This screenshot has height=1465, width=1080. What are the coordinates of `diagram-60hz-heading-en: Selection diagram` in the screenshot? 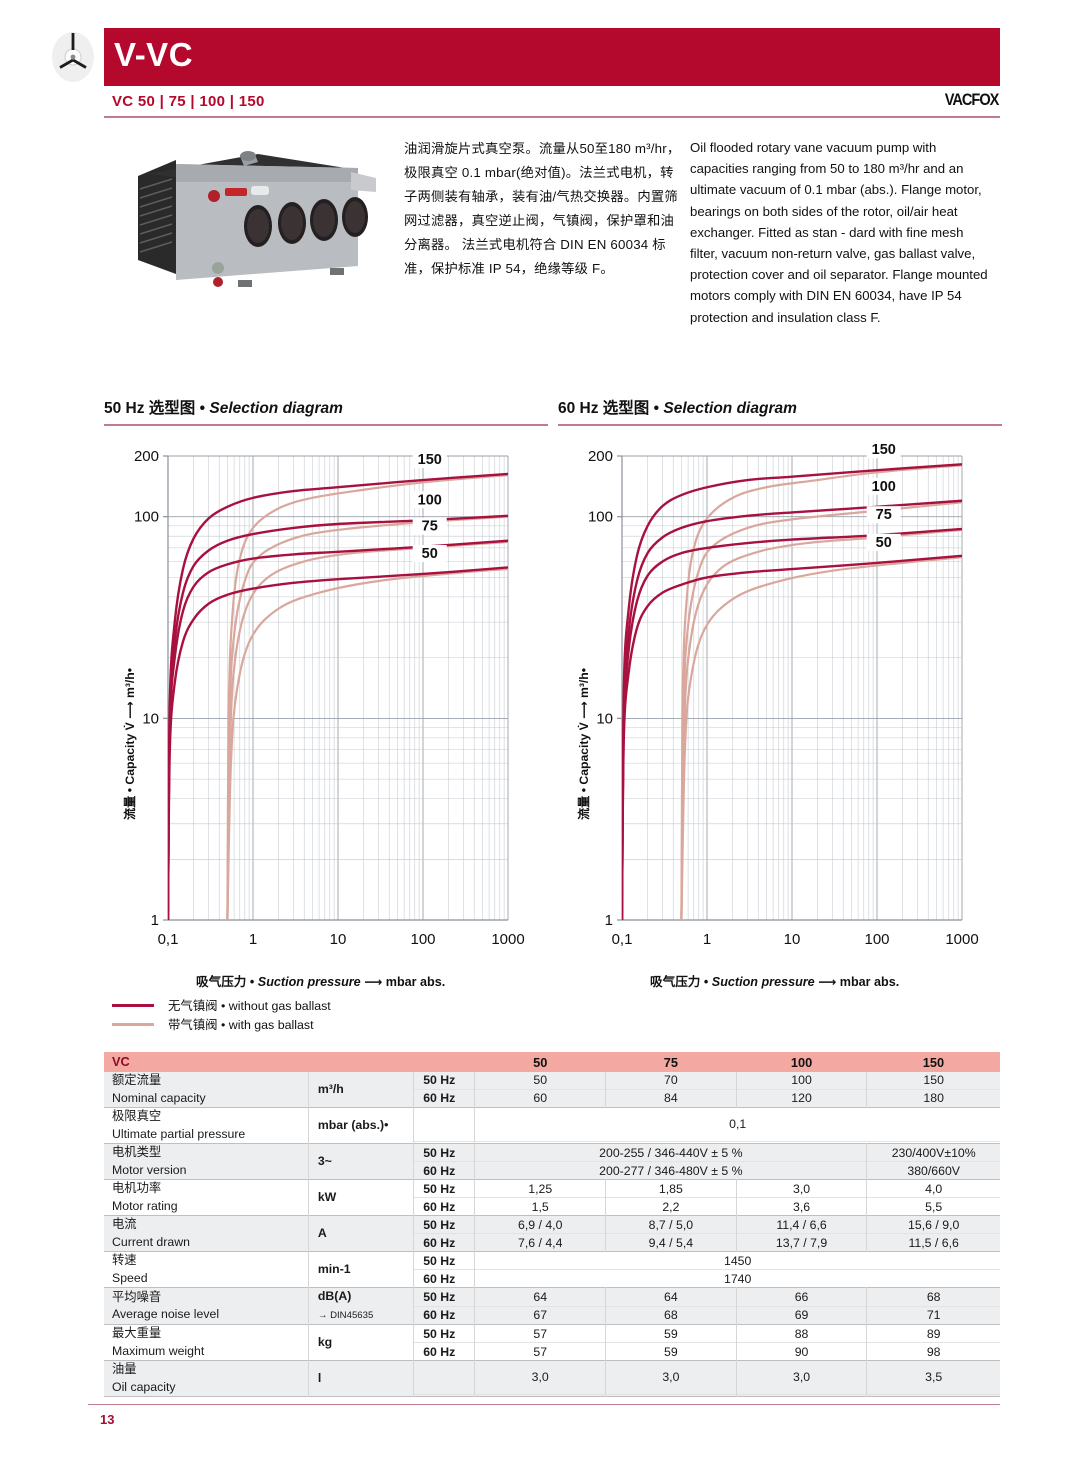 It's located at (730, 408).